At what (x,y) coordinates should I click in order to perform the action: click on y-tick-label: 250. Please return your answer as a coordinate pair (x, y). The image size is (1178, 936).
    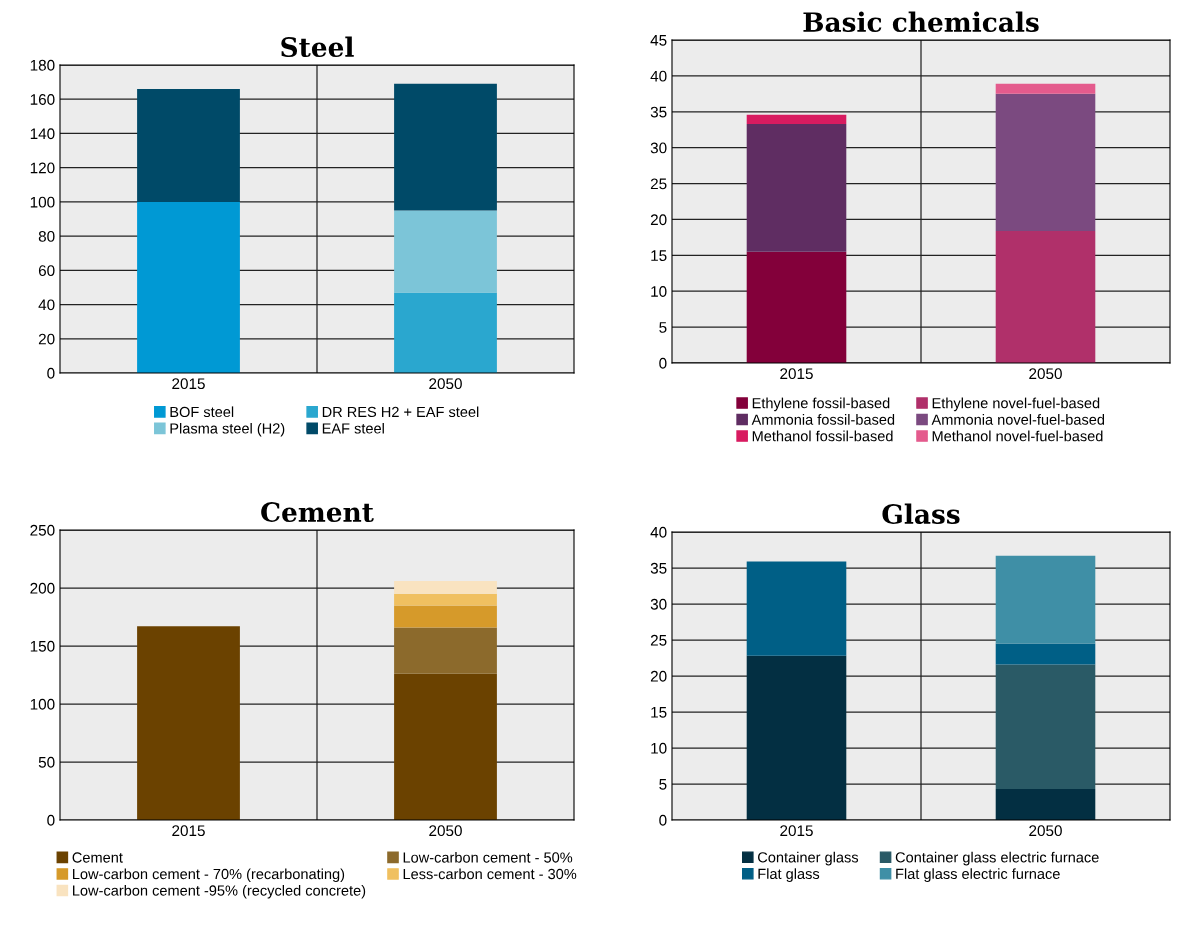
    Looking at the image, I should click on (42, 530).